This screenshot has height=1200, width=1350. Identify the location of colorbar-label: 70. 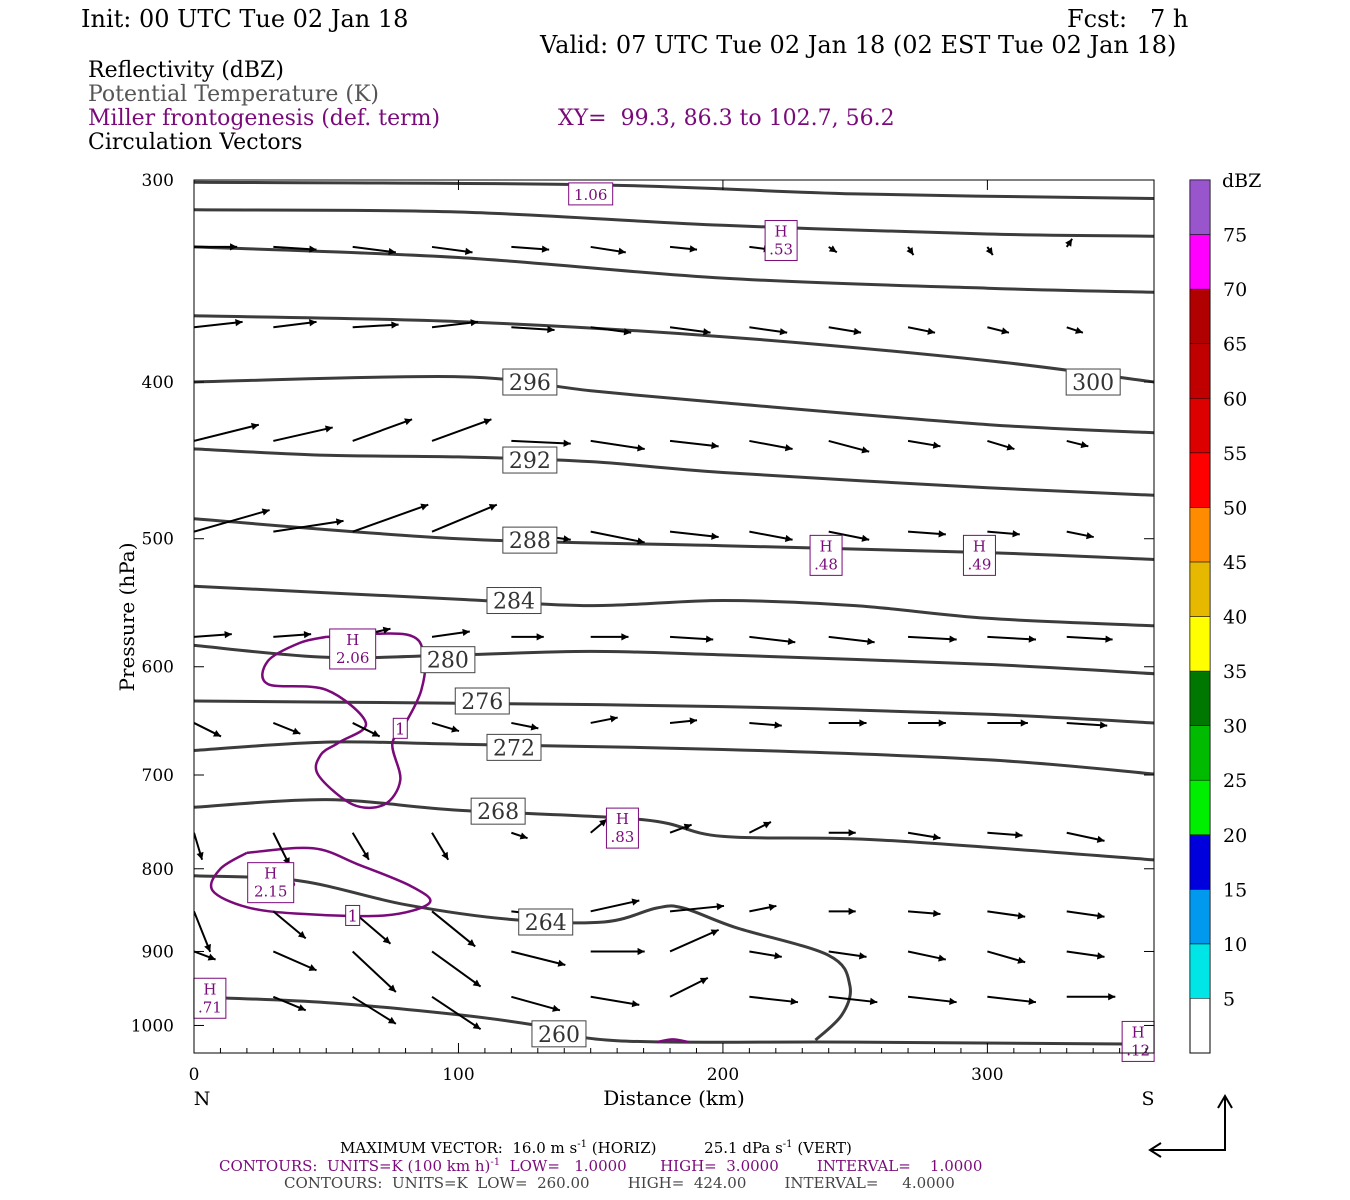
(1235, 290).